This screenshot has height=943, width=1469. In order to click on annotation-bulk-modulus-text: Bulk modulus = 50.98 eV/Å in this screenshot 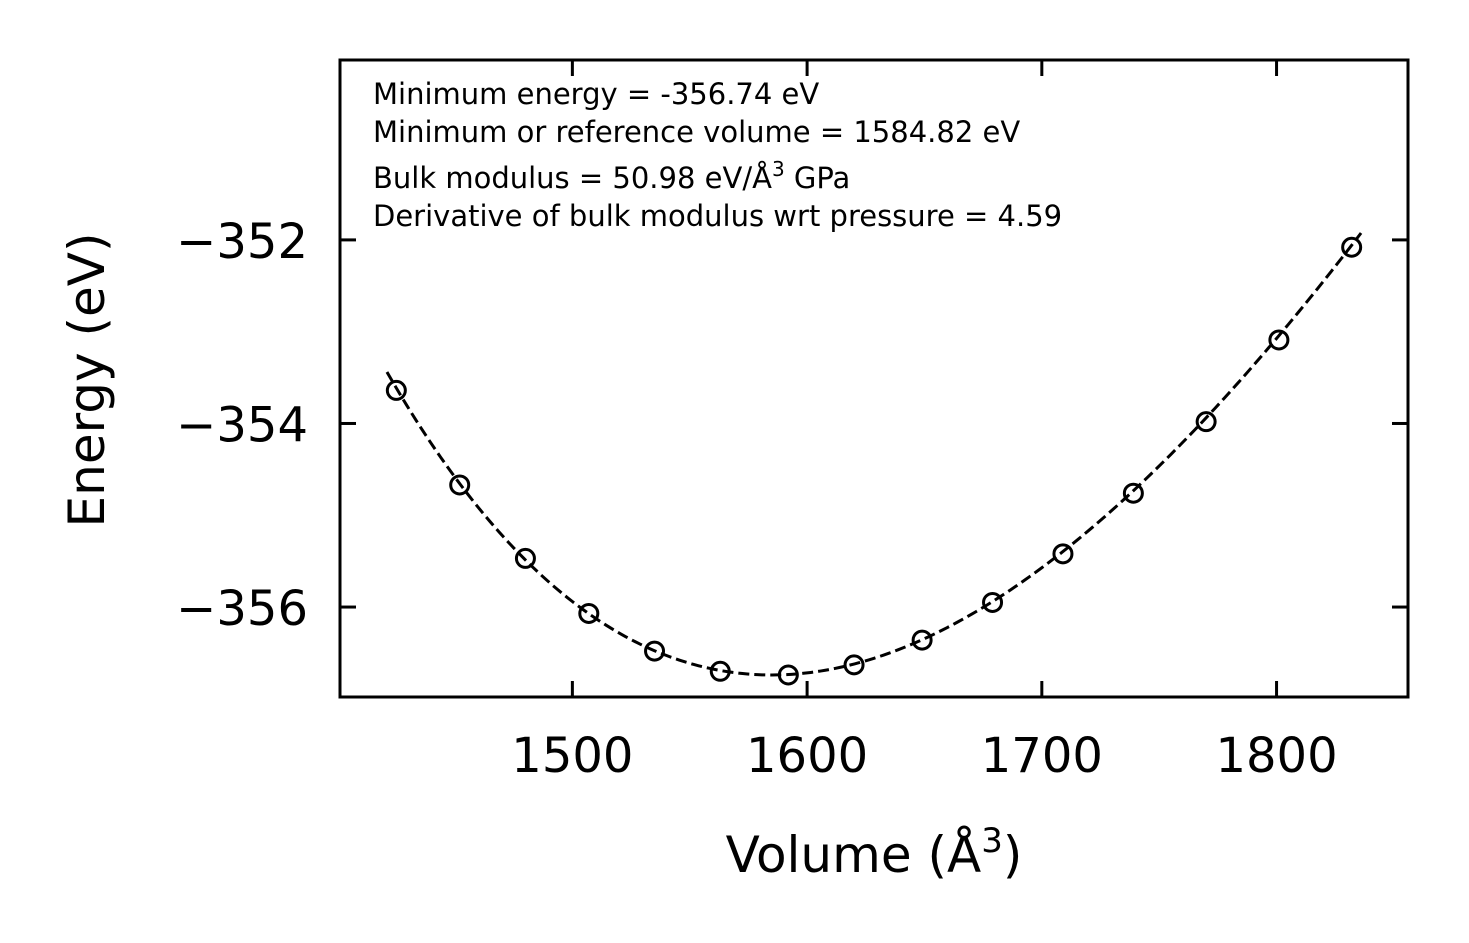, I will do `click(572, 178)`.